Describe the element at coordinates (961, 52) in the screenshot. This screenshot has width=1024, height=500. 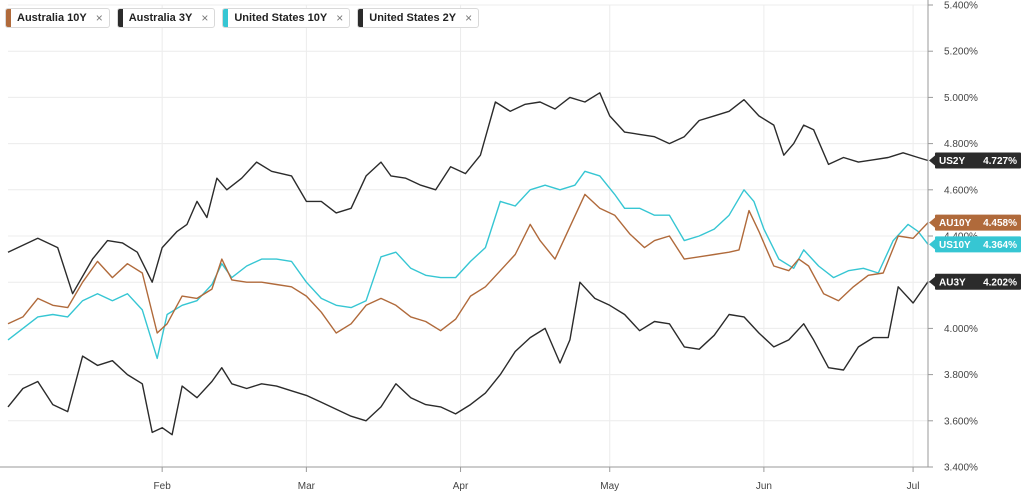
I see `y-tick-label: 5.200%` at that location.